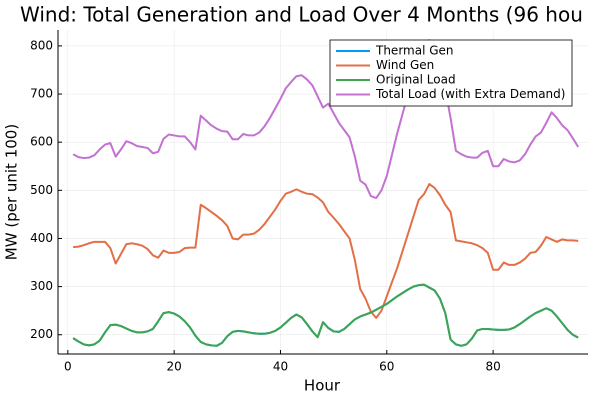  What do you see at coordinates (414, 51) in the screenshot?
I see `legend-label: Thermal Gen` at bounding box center [414, 51].